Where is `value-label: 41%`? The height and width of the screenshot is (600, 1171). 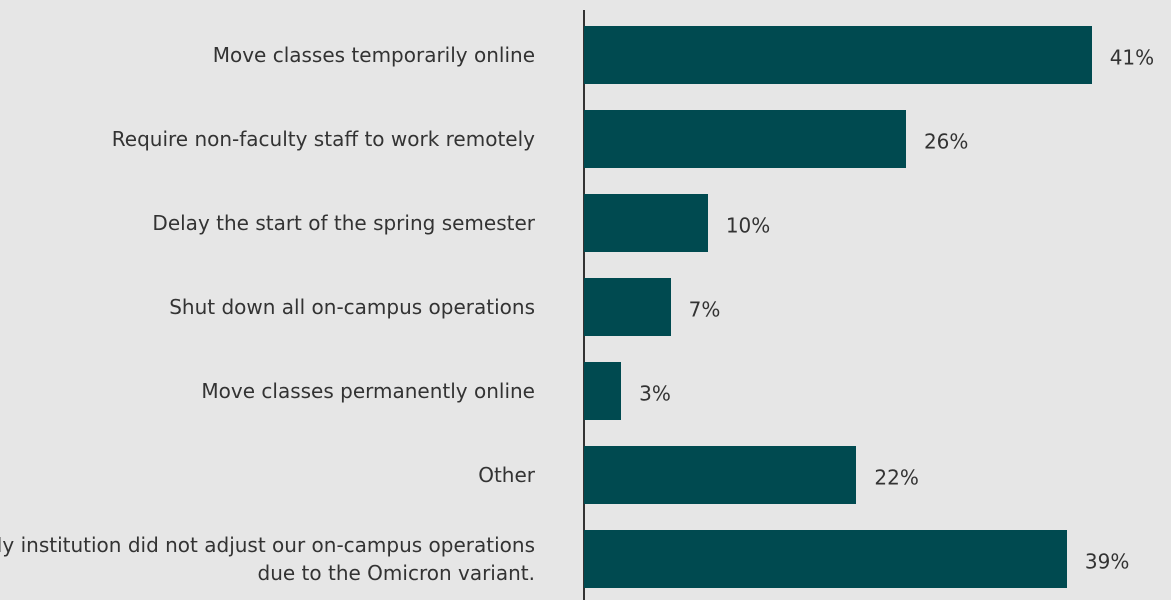 value-label: 41% is located at coordinates (1132, 57).